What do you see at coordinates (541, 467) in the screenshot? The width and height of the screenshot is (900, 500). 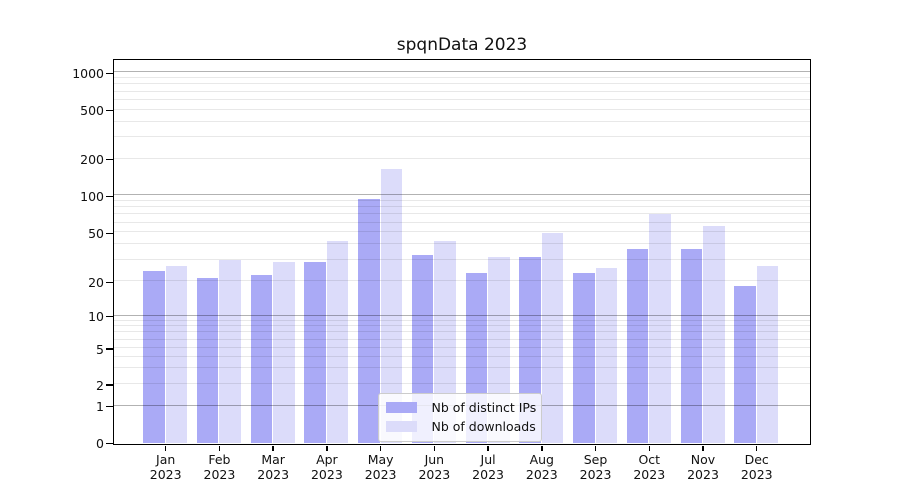 I see `x-tick-label-aug: Aug 2023` at bounding box center [541, 467].